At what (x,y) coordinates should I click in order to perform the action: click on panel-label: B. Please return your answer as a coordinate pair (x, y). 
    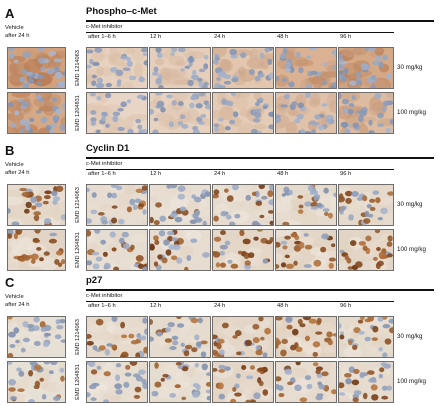
    Looking at the image, I should click on (10, 150).